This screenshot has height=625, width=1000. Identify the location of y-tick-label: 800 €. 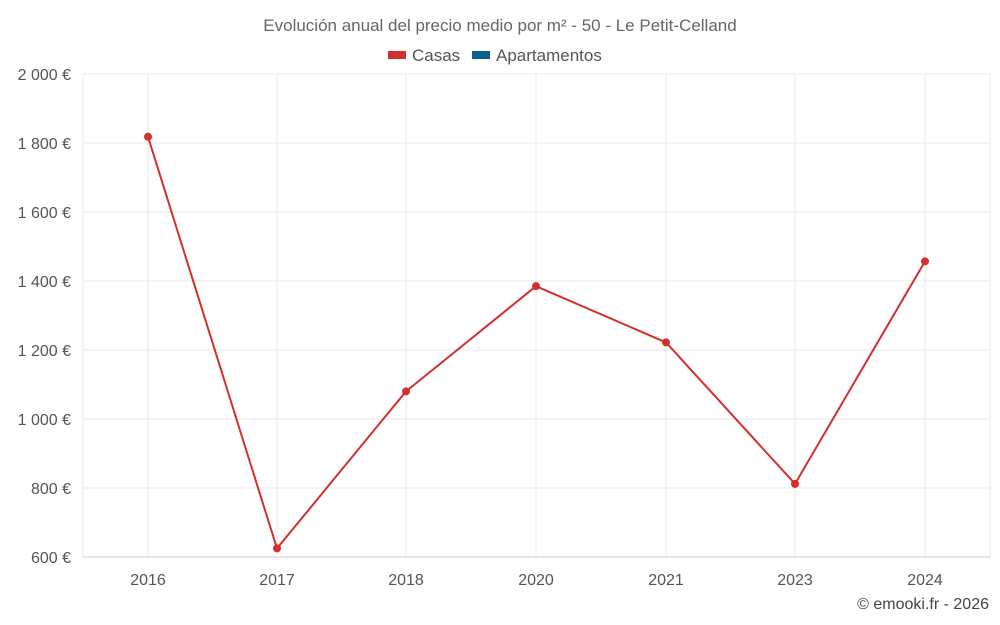
(51, 489).